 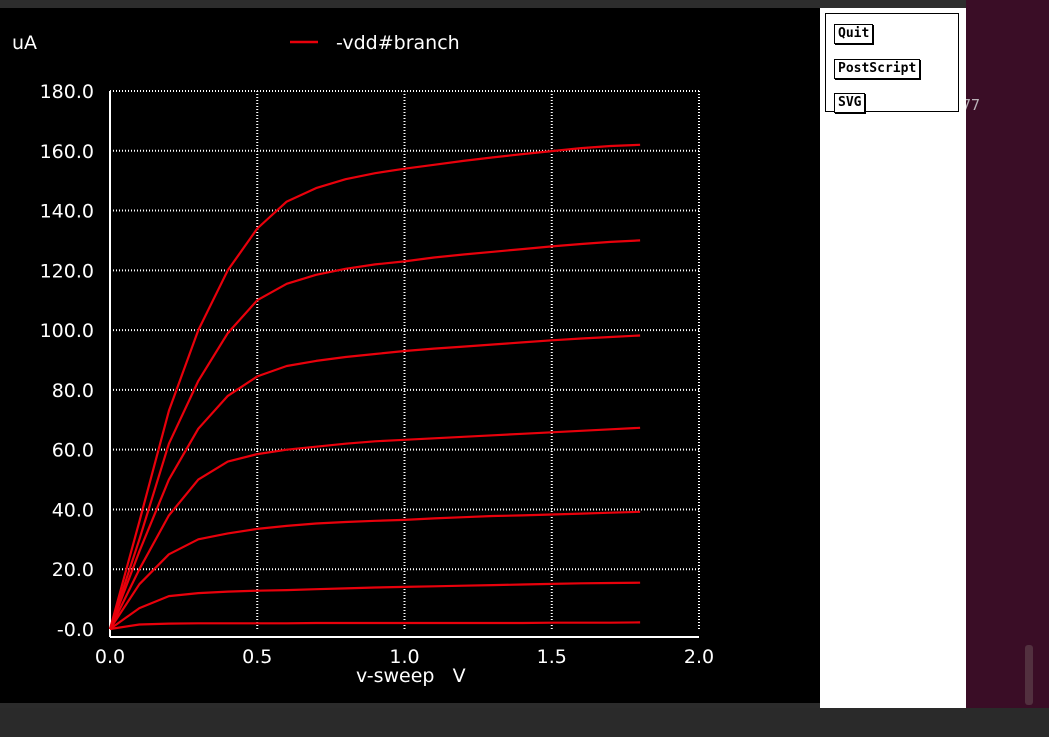 I want to click on y-axis-label: uA, so click(x=24, y=43).